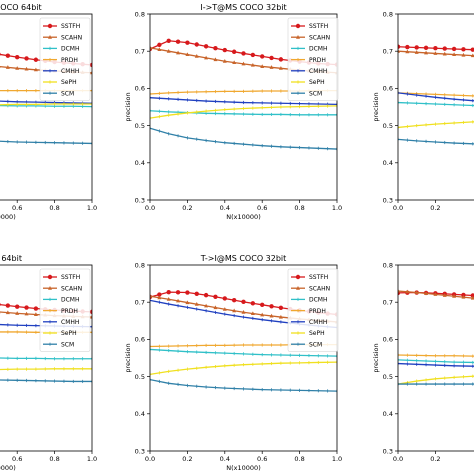 The width and height of the screenshot is (474, 474). Describe the element at coordinates (140, 303) in the screenshot. I see `y-tick-label: 0.7` at that location.